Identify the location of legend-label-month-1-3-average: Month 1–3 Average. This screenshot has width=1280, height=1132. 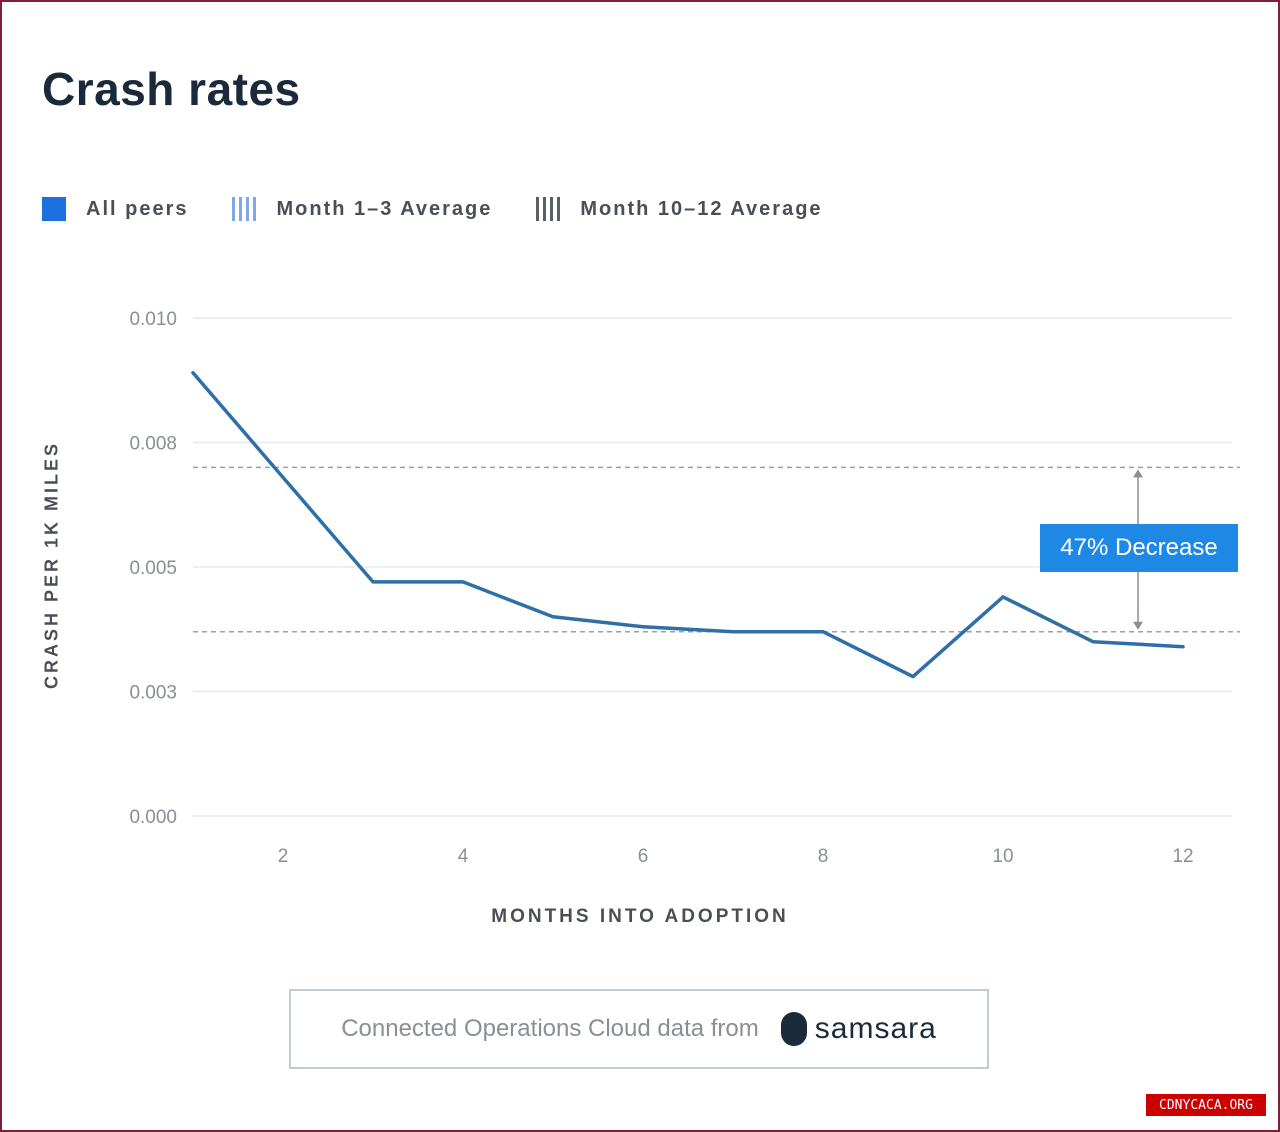
(384, 208).